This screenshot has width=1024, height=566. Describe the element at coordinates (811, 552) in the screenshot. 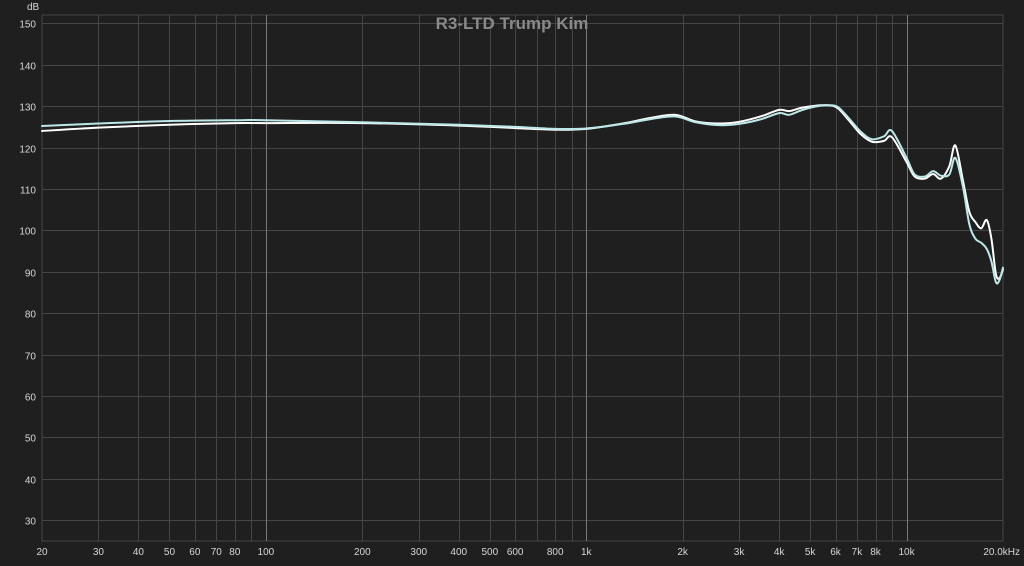

I see `x-tick-label: 5k` at that location.